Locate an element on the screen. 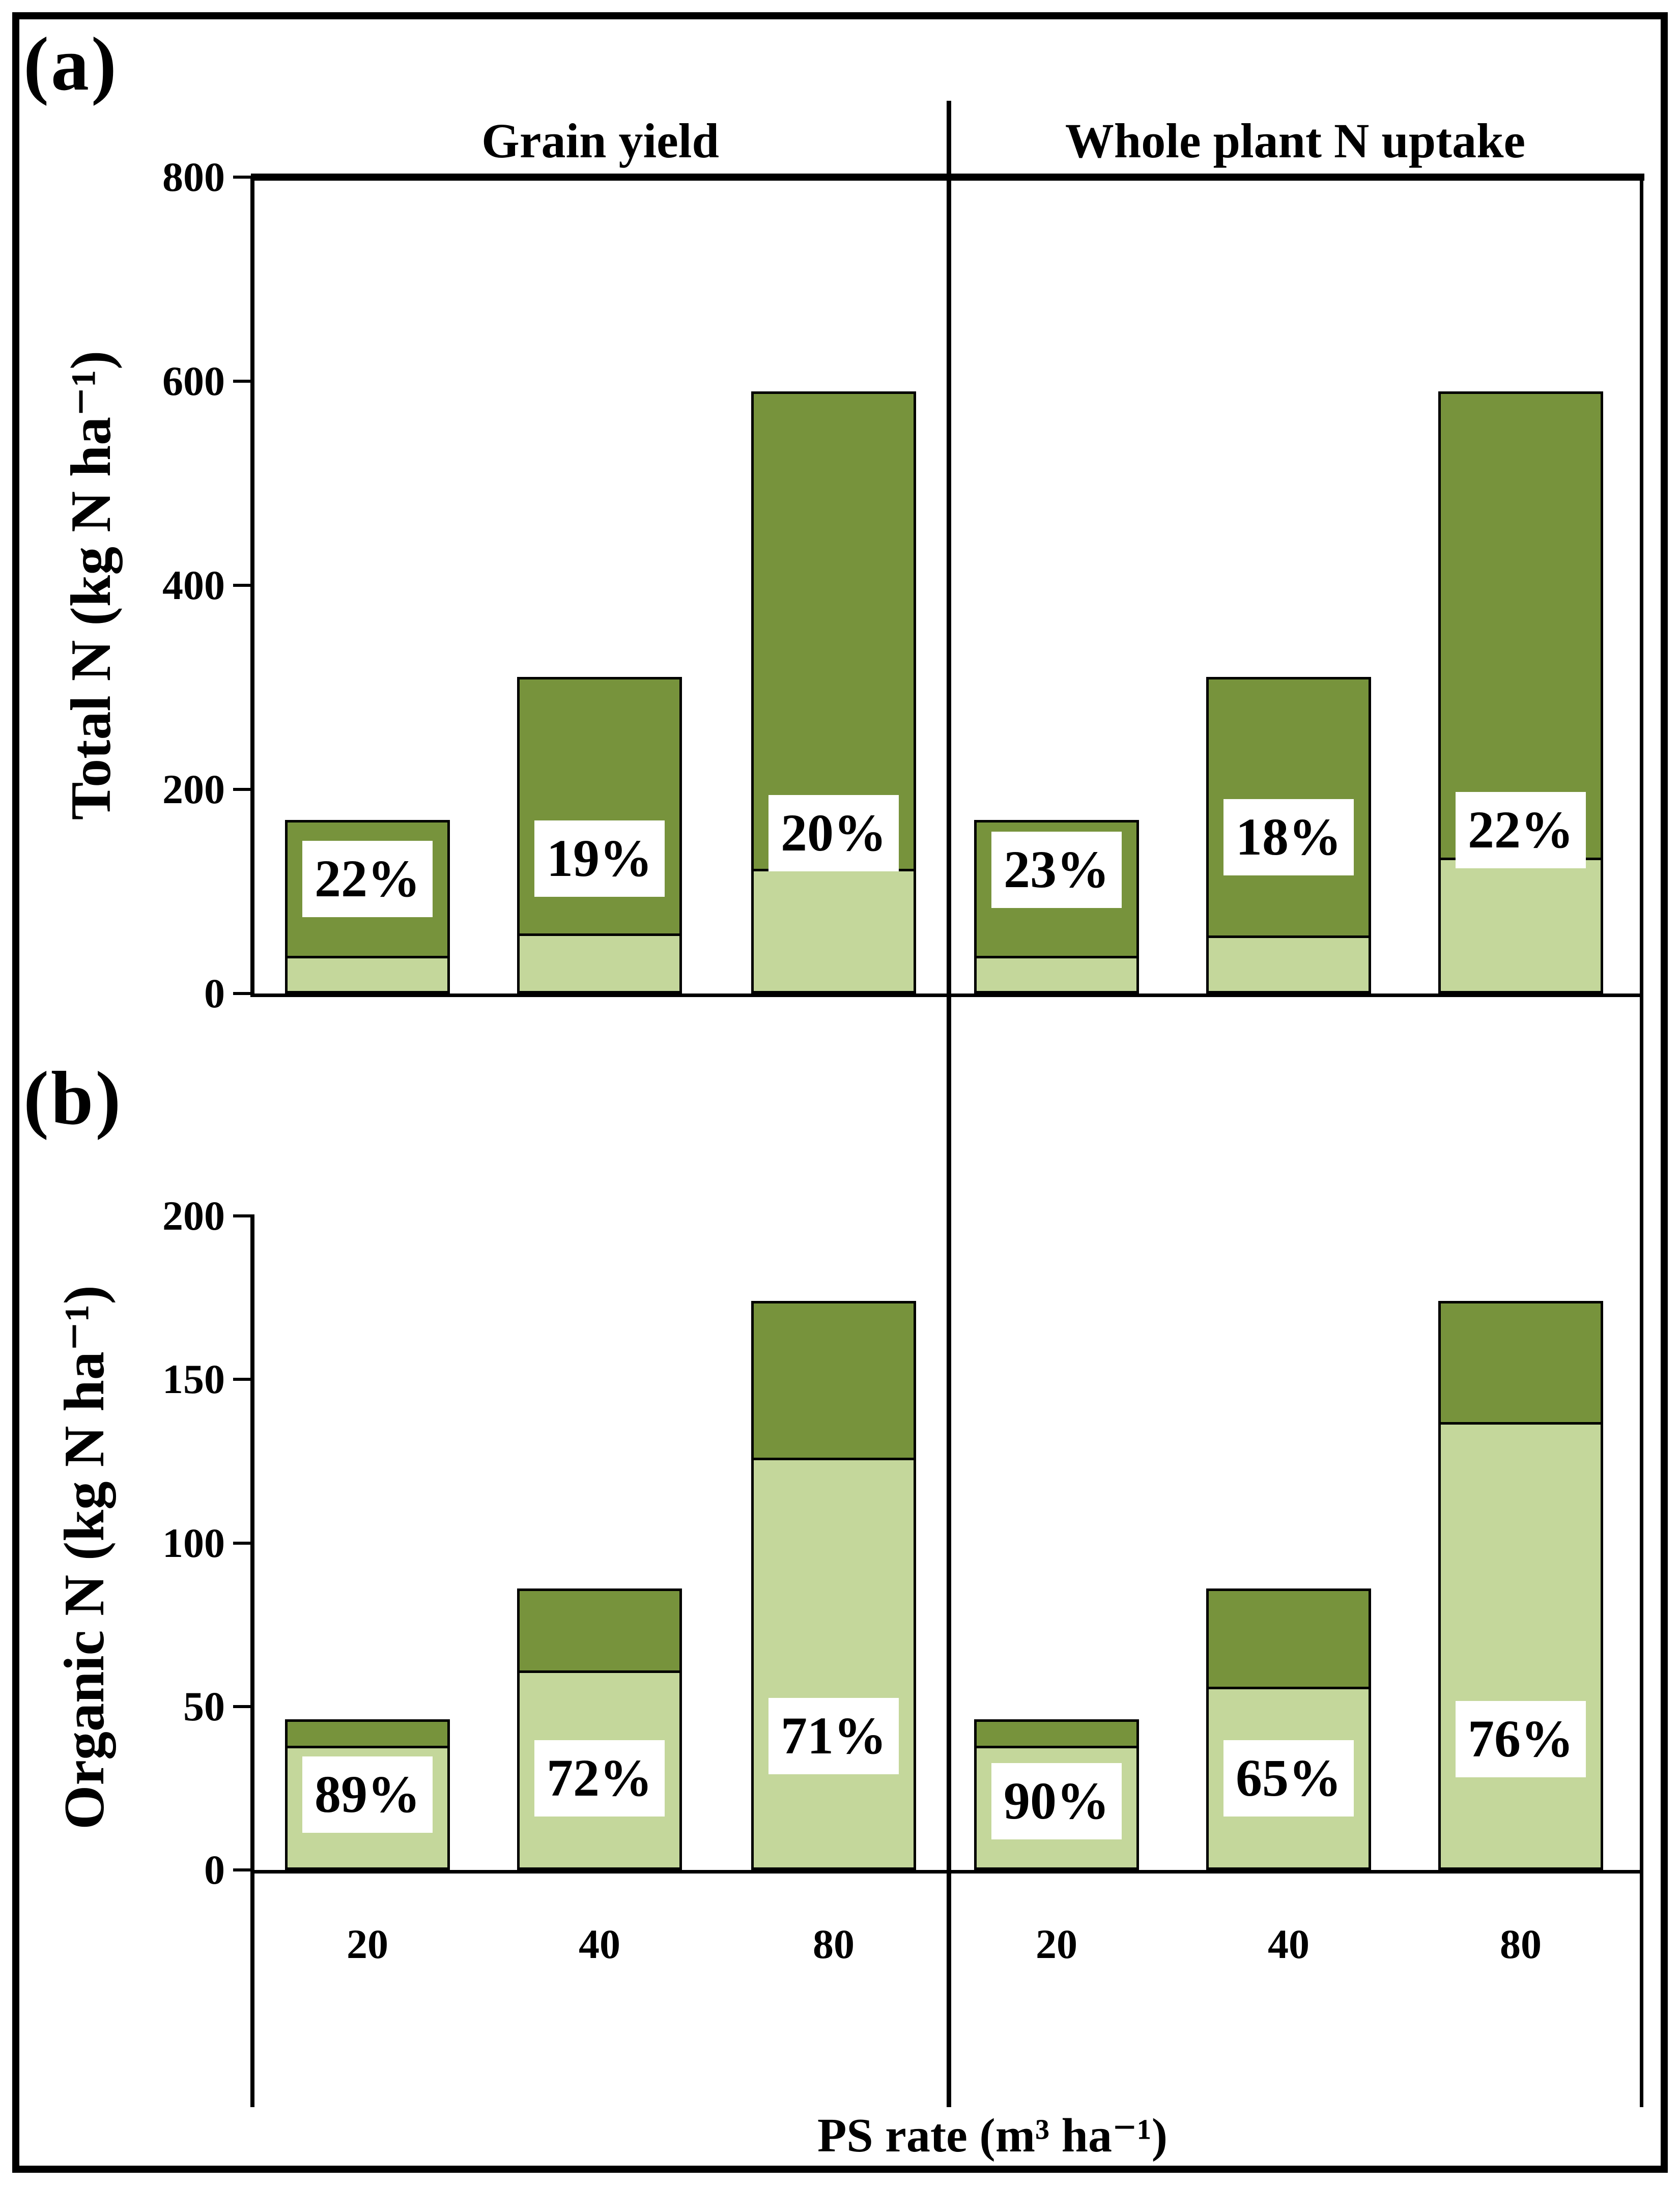 This screenshot has width=1680, height=2185. bar-pct-label: 18% is located at coordinates (1288, 837).